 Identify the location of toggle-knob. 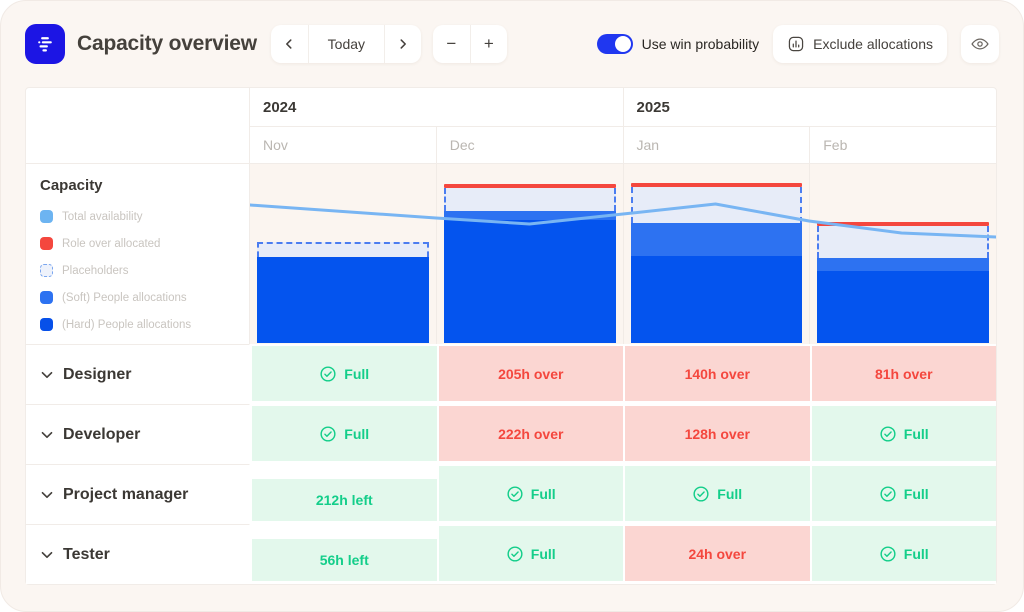
(622, 44).